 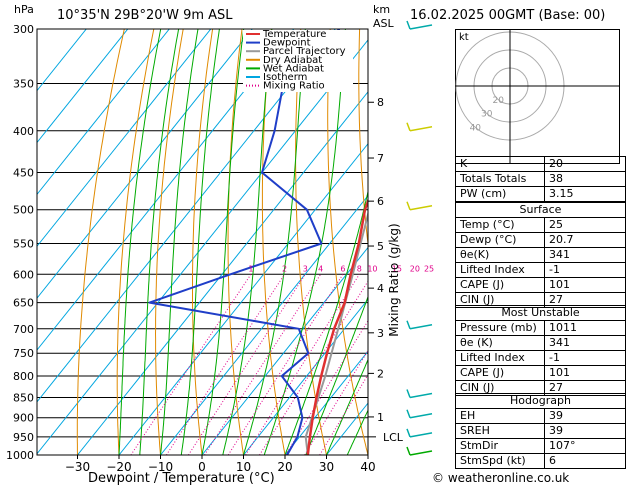 What do you see at coordinates (394, 279) in the screenshot?
I see `mixing-ratio-axis-label: Mixing Ratio (g/kg)` at bounding box center [394, 279].